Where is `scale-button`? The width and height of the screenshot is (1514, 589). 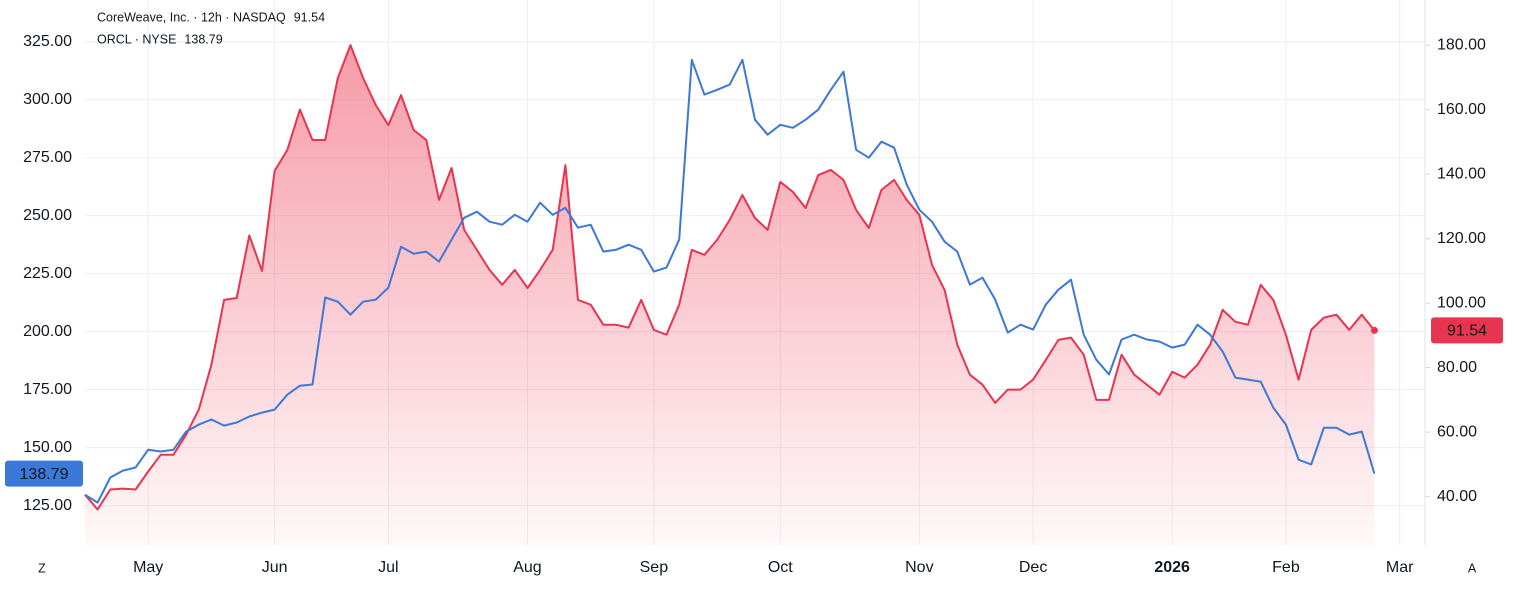 scale-button is located at coordinates (42, 568).